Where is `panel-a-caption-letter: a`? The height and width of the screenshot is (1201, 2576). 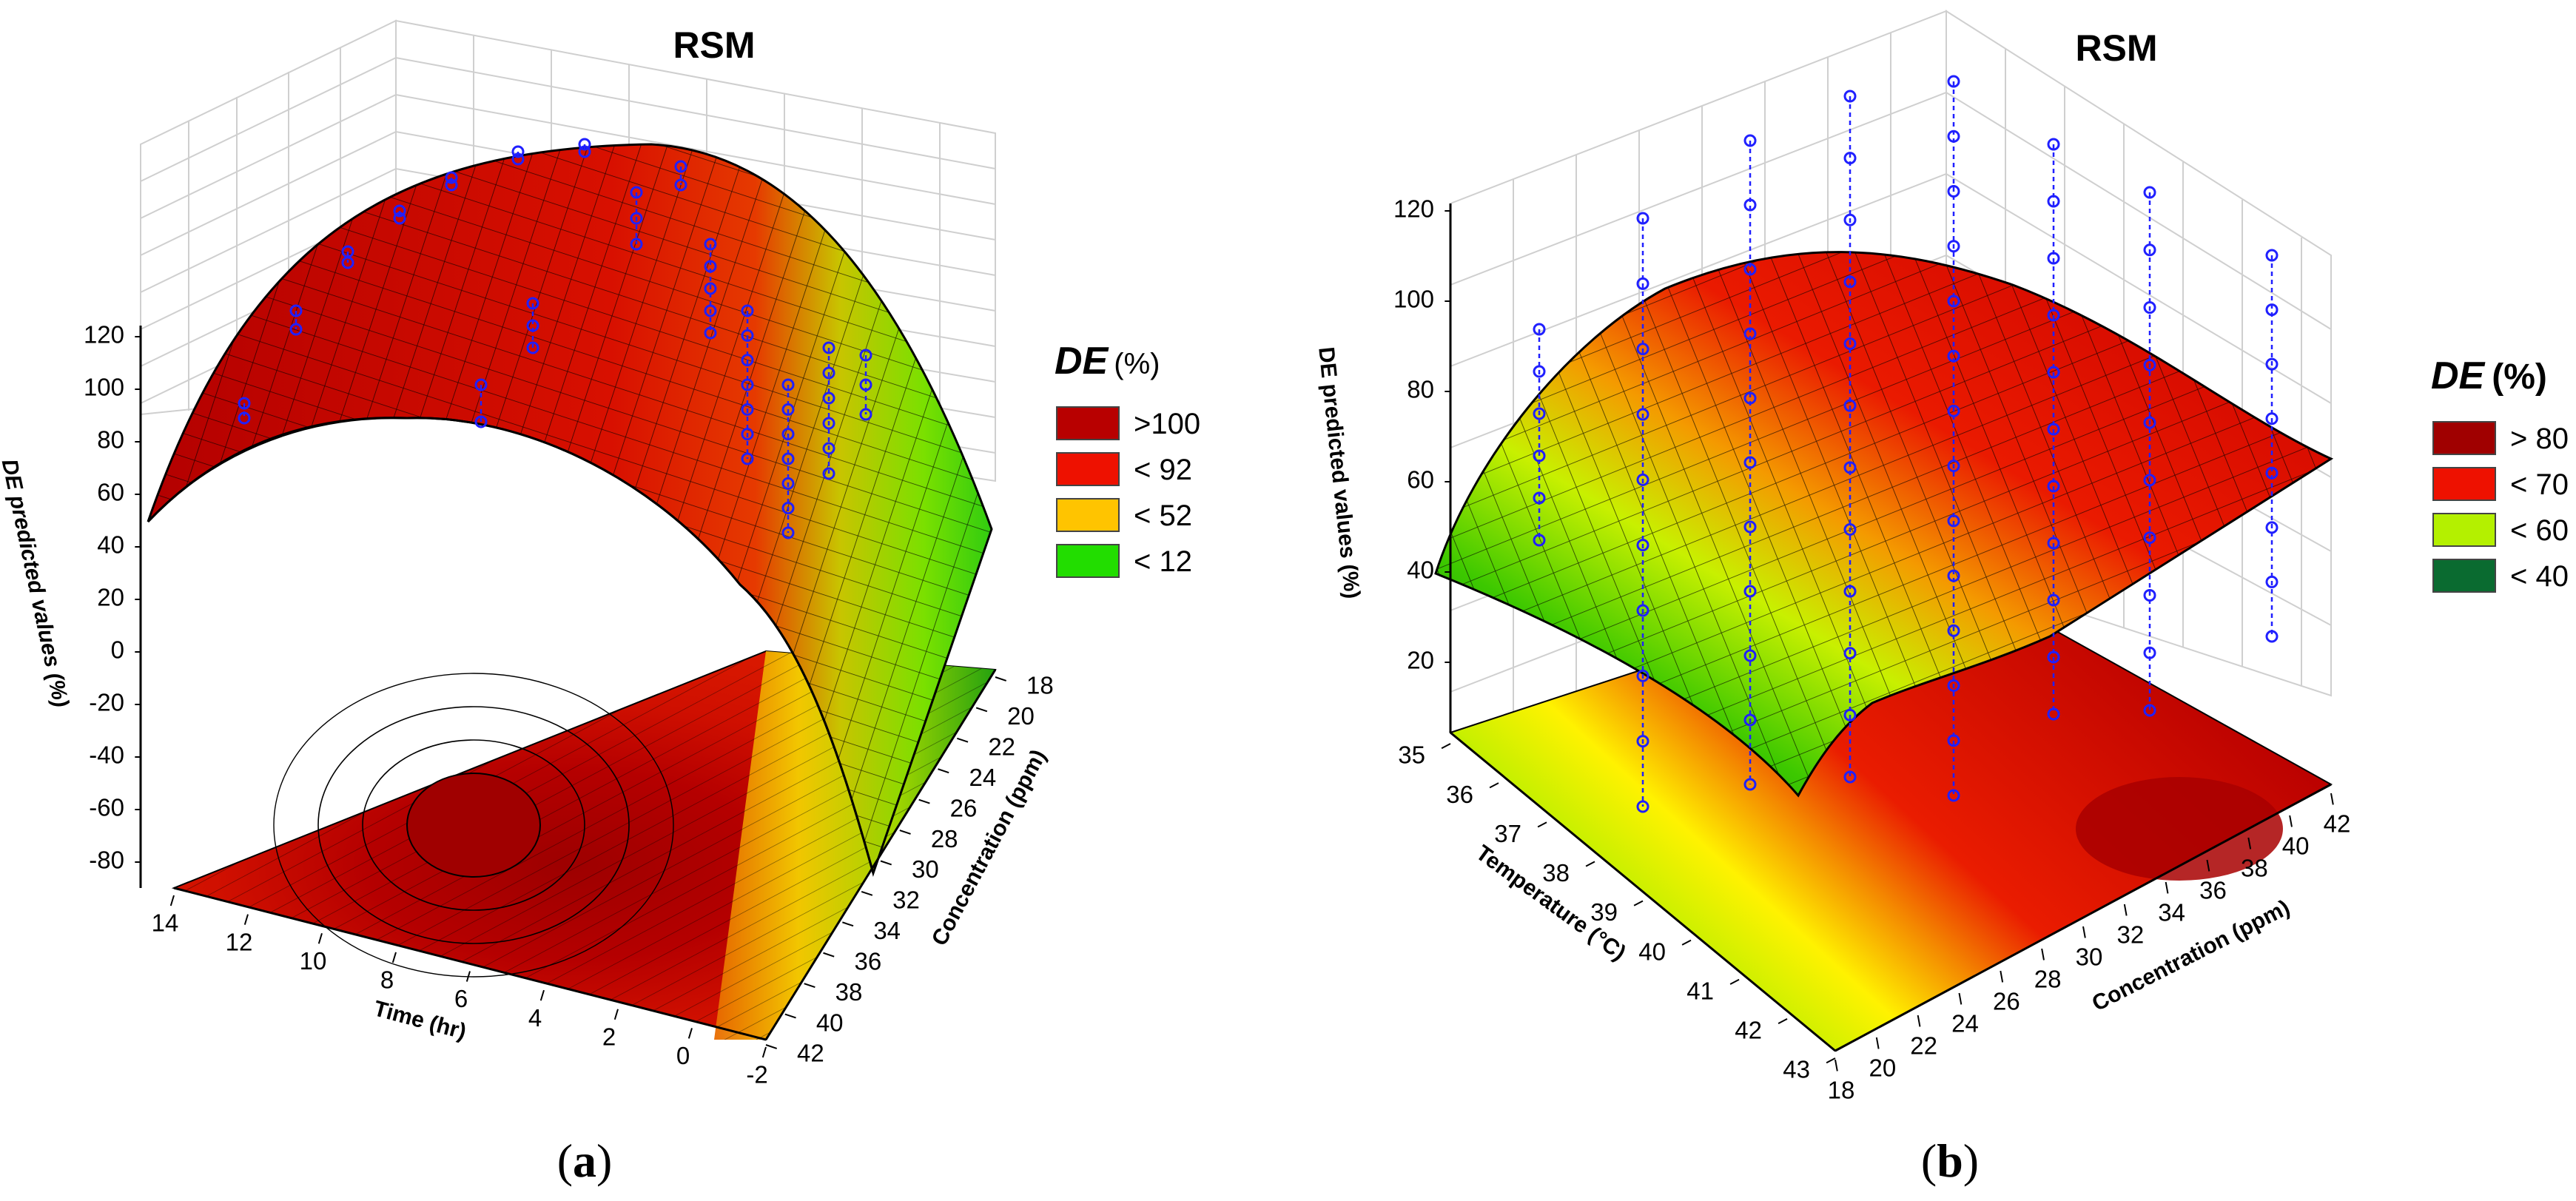 panel-a-caption-letter: a is located at coordinates (584, 1160).